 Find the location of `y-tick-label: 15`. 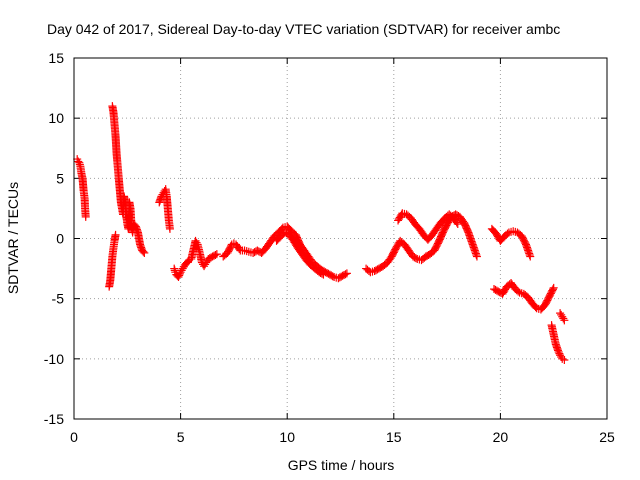

y-tick-label: 15 is located at coordinates (56, 58).